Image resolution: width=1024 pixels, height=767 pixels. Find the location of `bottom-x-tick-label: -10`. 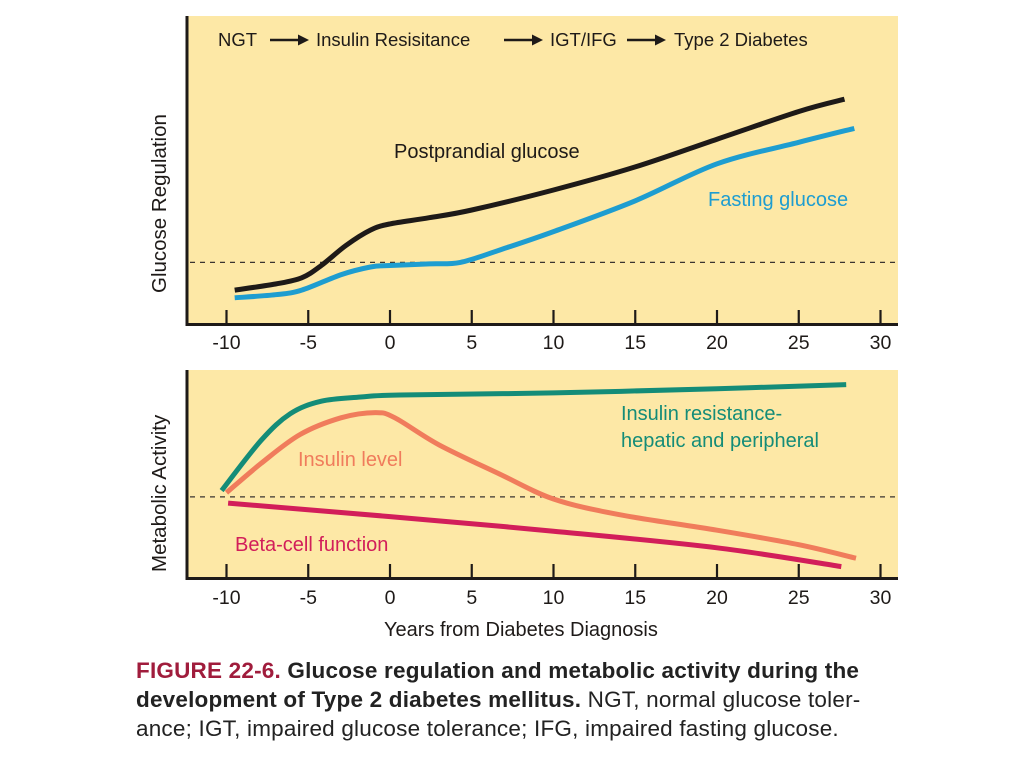

bottom-x-tick-label: -10 is located at coordinates (226, 598).